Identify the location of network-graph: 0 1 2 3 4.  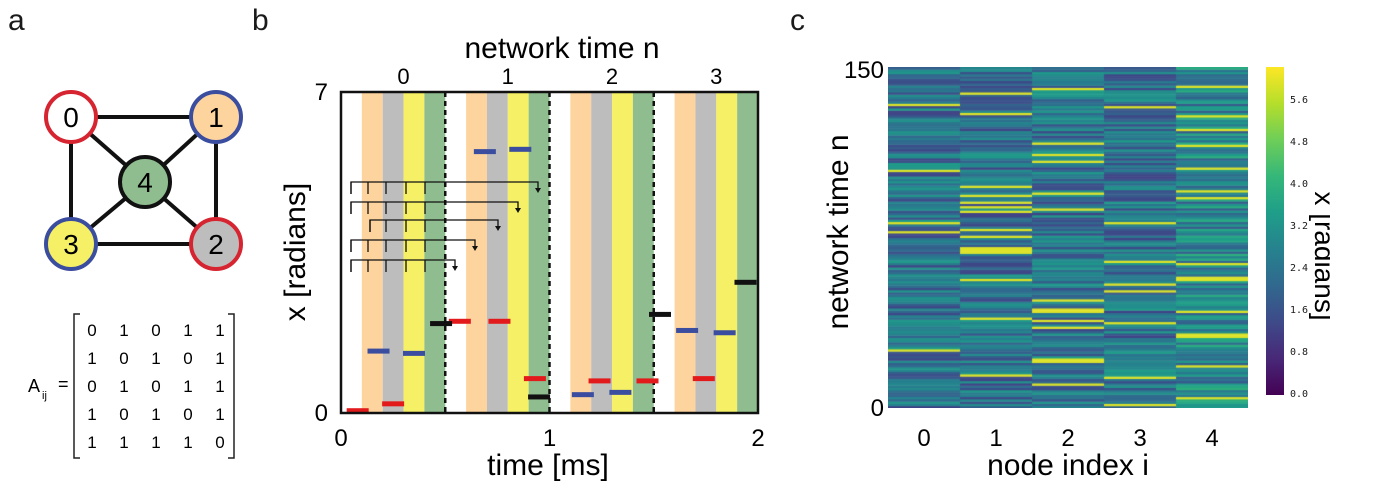
(143, 180).